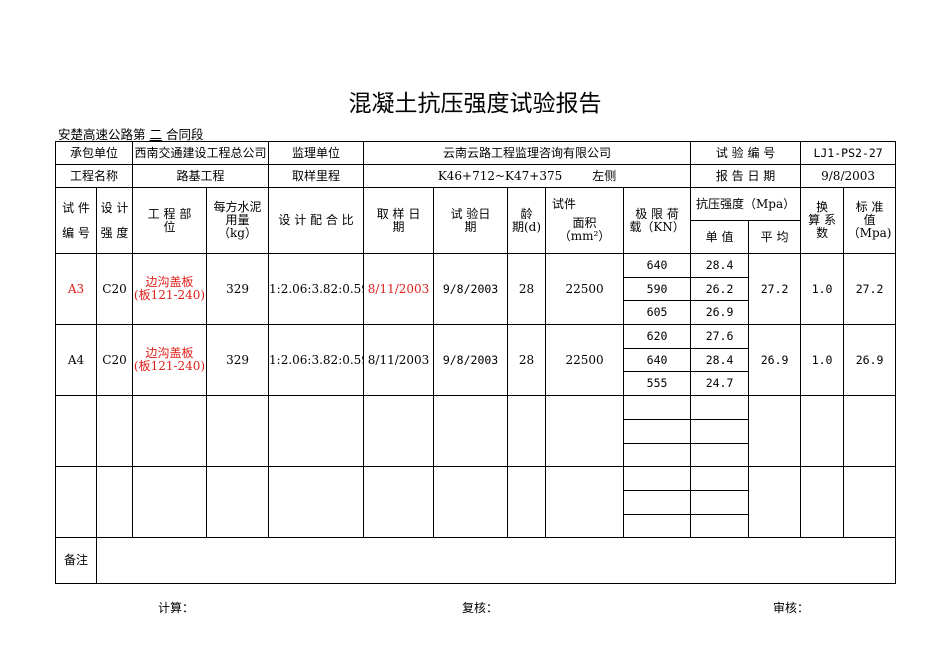 Image resolution: width=950 pixels, height=672 pixels. Describe the element at coordinates (156, 134) in the screenshot. I see `section-number: 二` at that location.